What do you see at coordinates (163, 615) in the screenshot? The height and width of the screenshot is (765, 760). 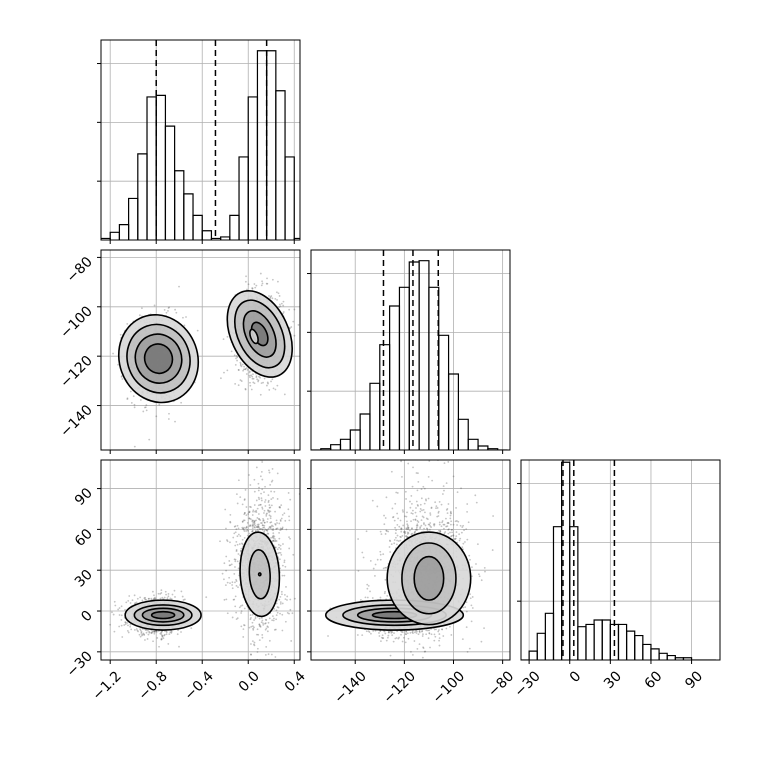 I see `contour-level` at bounding box center [163, 615].